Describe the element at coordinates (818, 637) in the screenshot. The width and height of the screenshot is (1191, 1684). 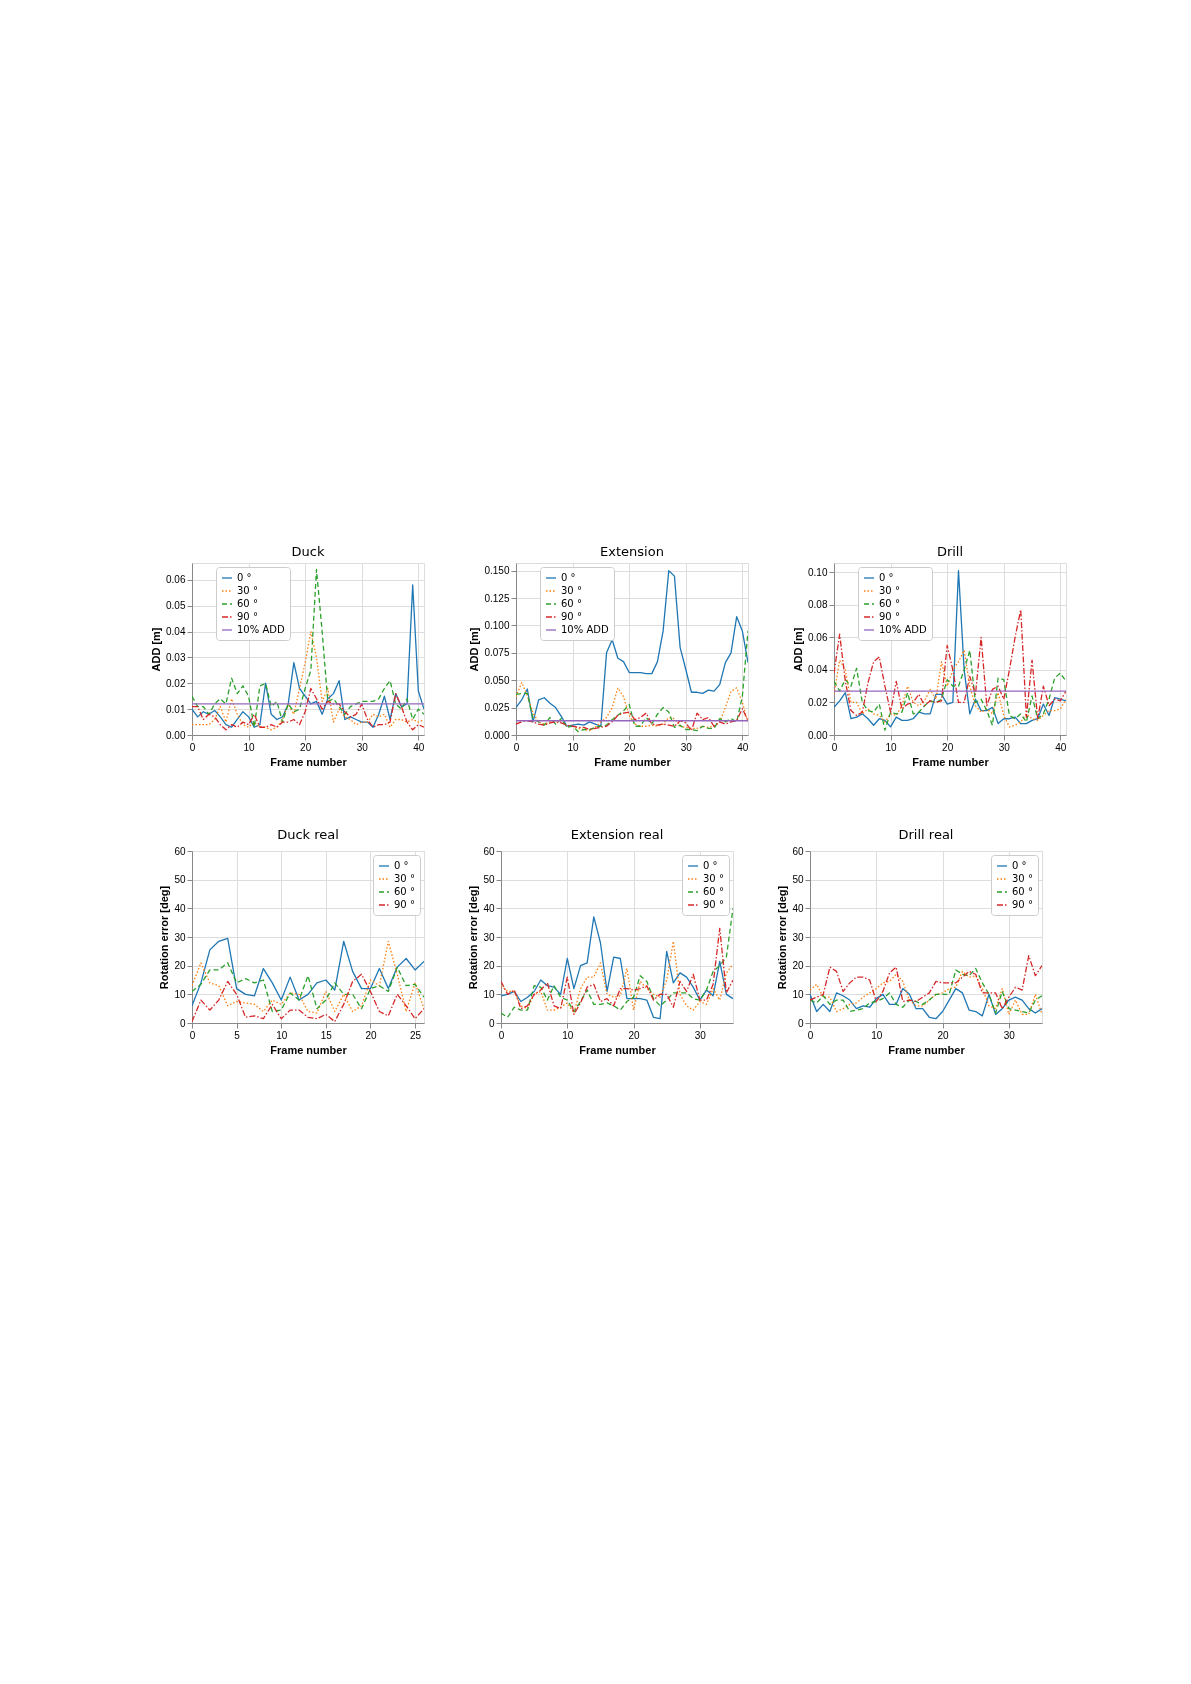
I see `y-tick-label: 0.06` at that location.